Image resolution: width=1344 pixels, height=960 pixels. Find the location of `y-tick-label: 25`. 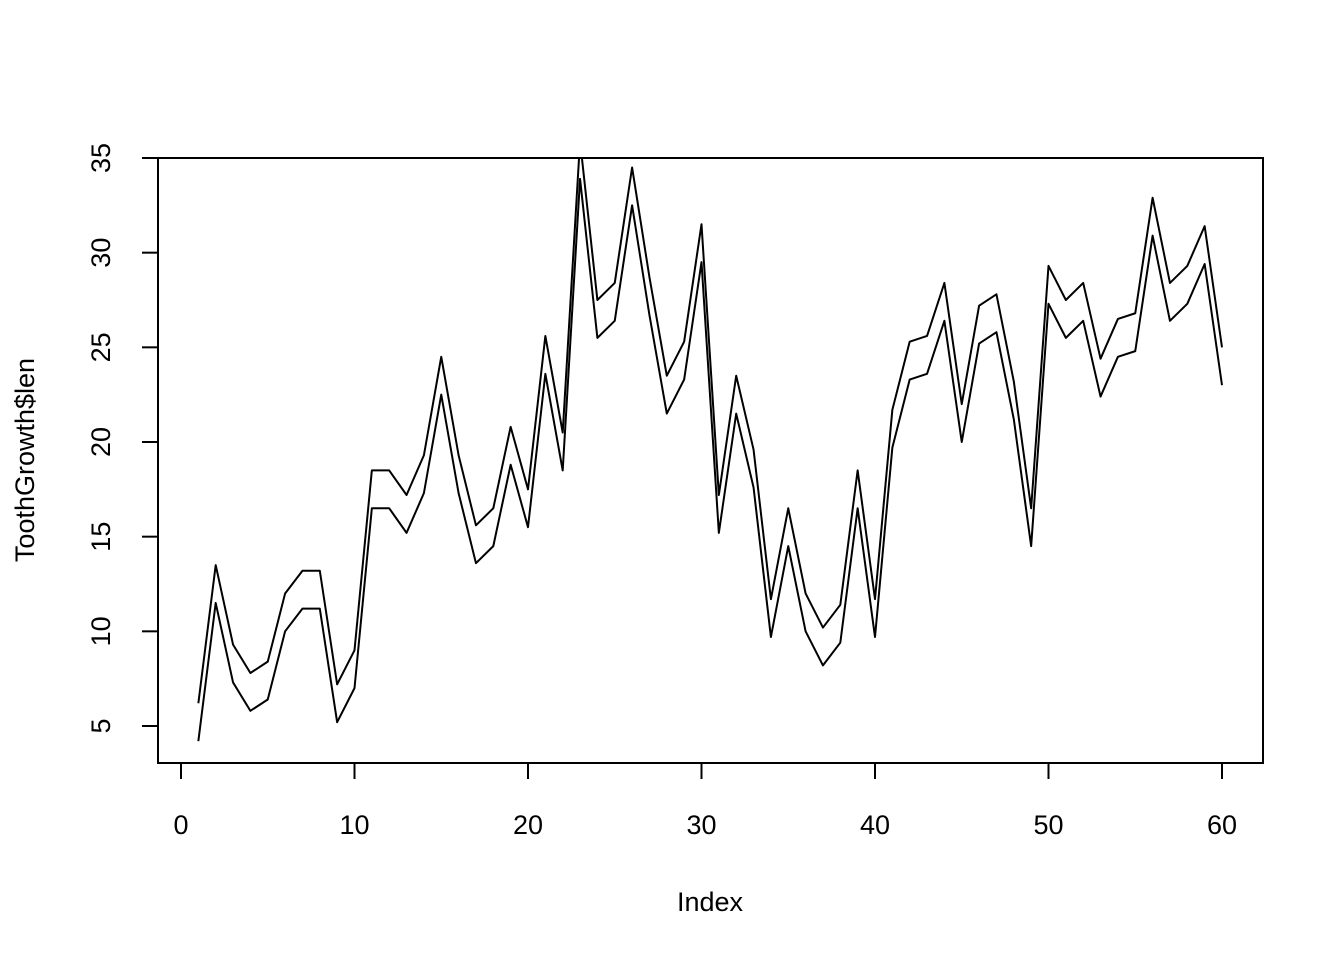

y-tick-label: 25 is located at coordinates (101, 347).